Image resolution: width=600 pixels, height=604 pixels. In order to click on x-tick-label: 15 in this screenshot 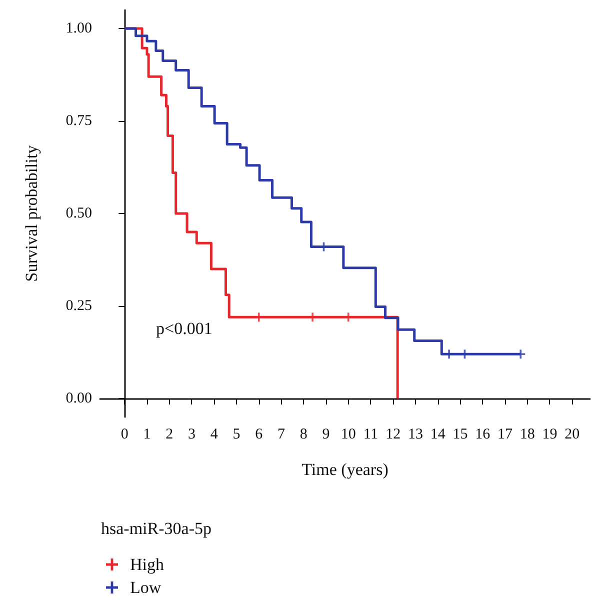, I will do `click(460, 434)`.